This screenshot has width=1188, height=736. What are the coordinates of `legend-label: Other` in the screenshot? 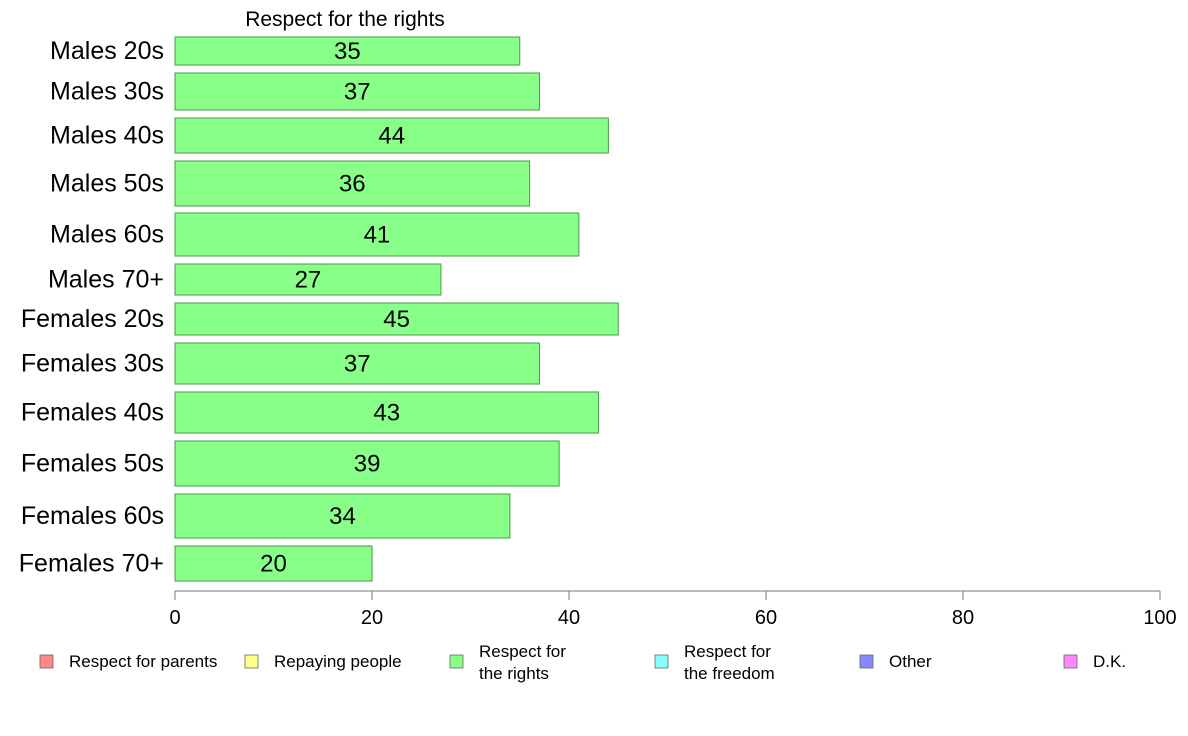 It's located at (910, 661).